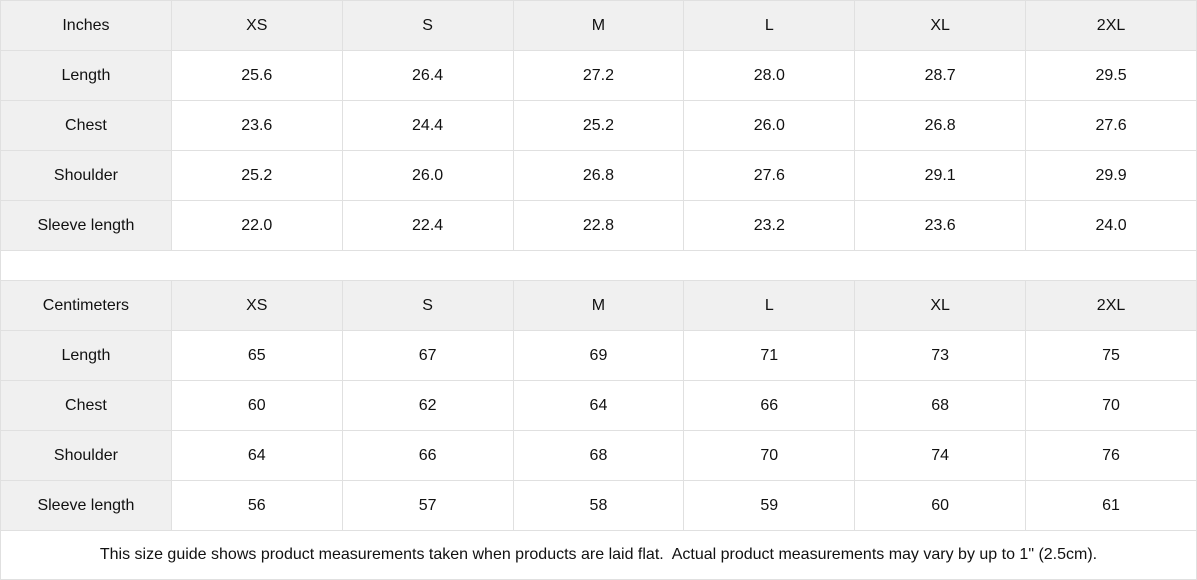  Describe the element at coordinates (940, 355) in the screenshot. I see `measurement-cell: 73` at that location.